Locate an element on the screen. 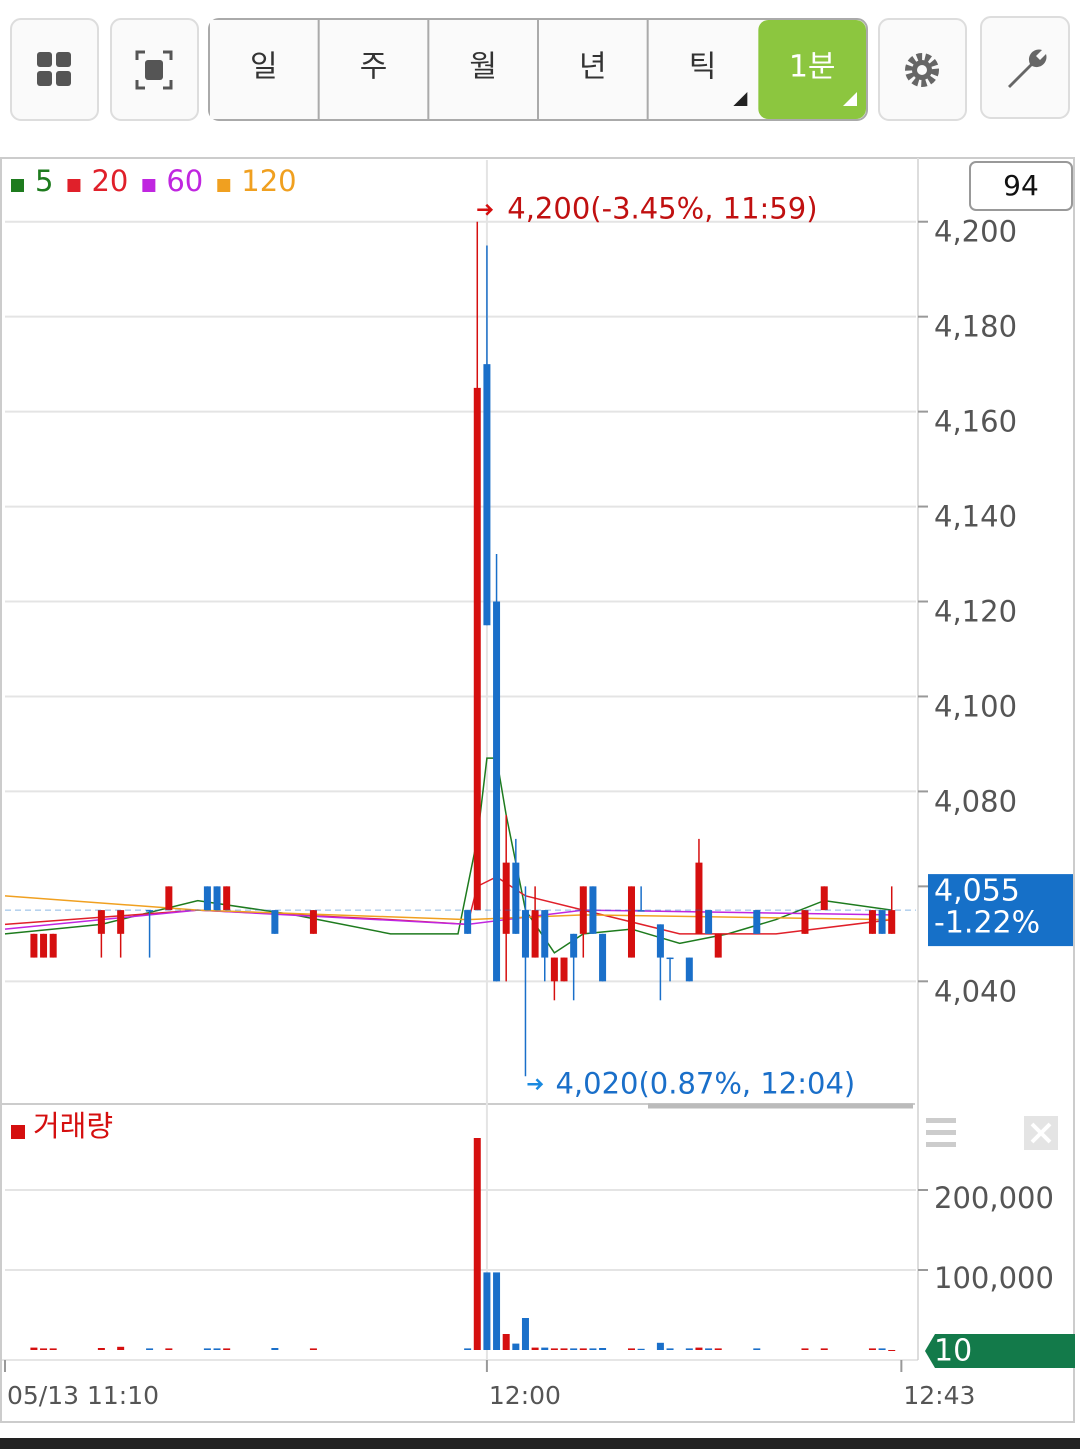  y-tick-label: 4,120 is located at coordinates (975, 612).